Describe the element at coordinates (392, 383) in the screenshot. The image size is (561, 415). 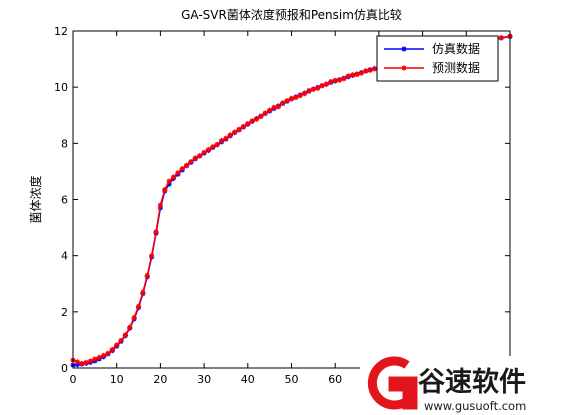
I see `brand-logo` at that location.